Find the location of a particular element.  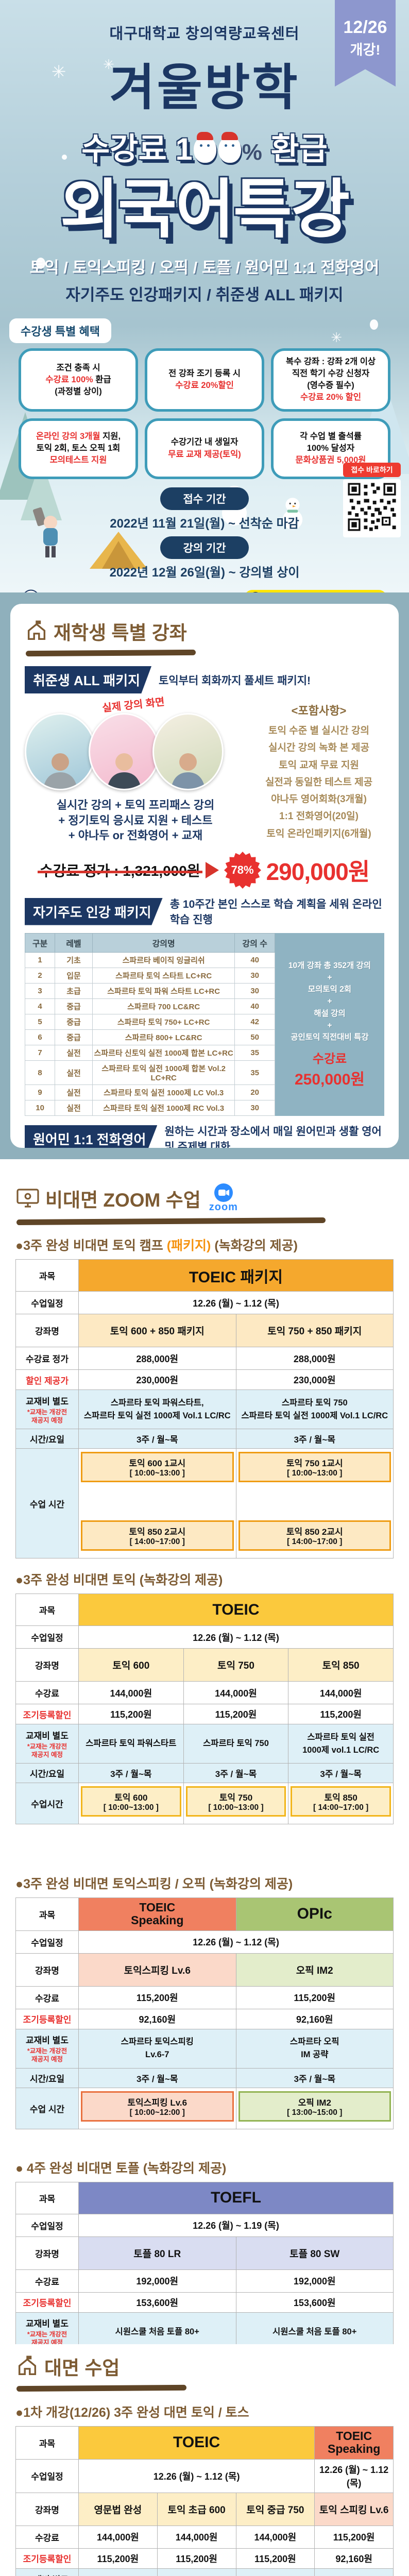

table-cell: 92,160원 is located at coordinates (354, 2558).